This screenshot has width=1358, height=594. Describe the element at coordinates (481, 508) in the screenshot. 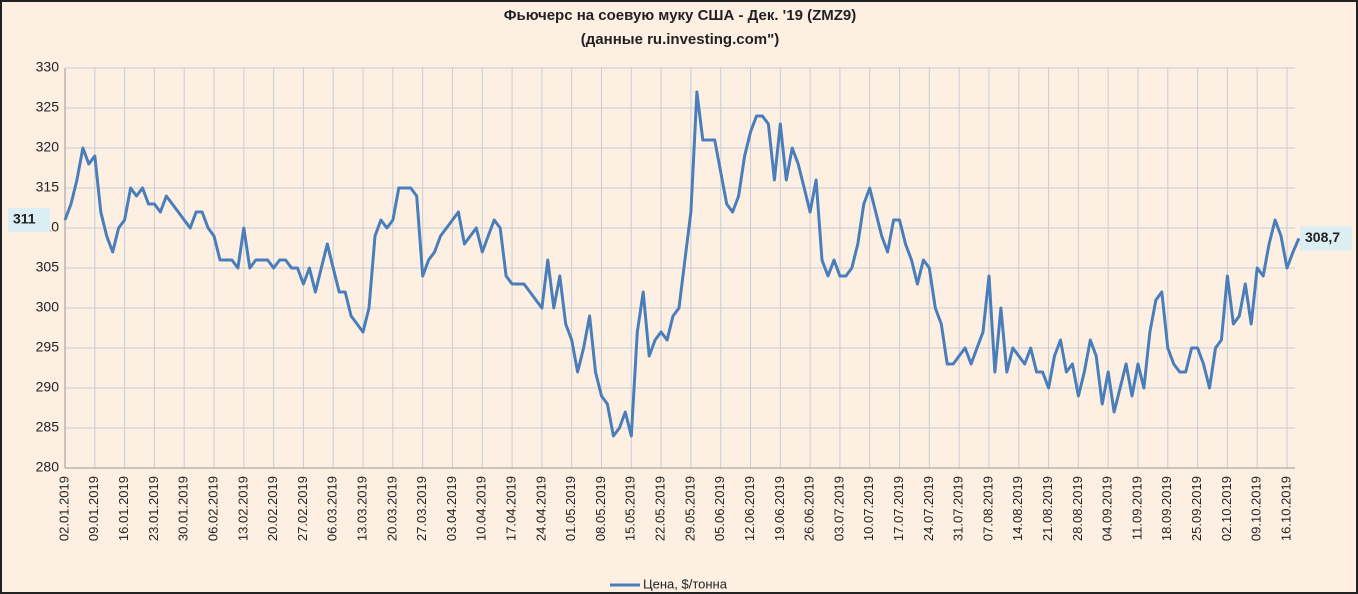

I see `x-tick-label: 10.04.2019` at that location.